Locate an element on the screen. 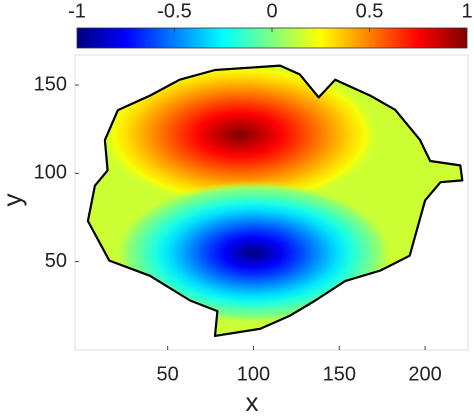 Image resolution: width=474 pixels, height=417 pixels. colorbar-tick-label: 0 is located at coordinates (271, 11).